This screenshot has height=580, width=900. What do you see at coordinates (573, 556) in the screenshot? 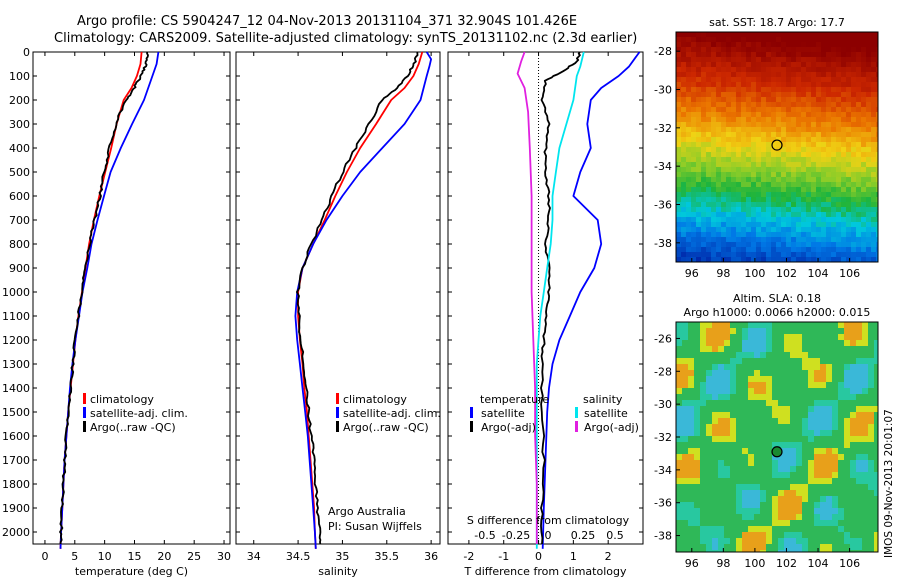
I see `x-tick-label: 1` at bounding box center [573, 556].